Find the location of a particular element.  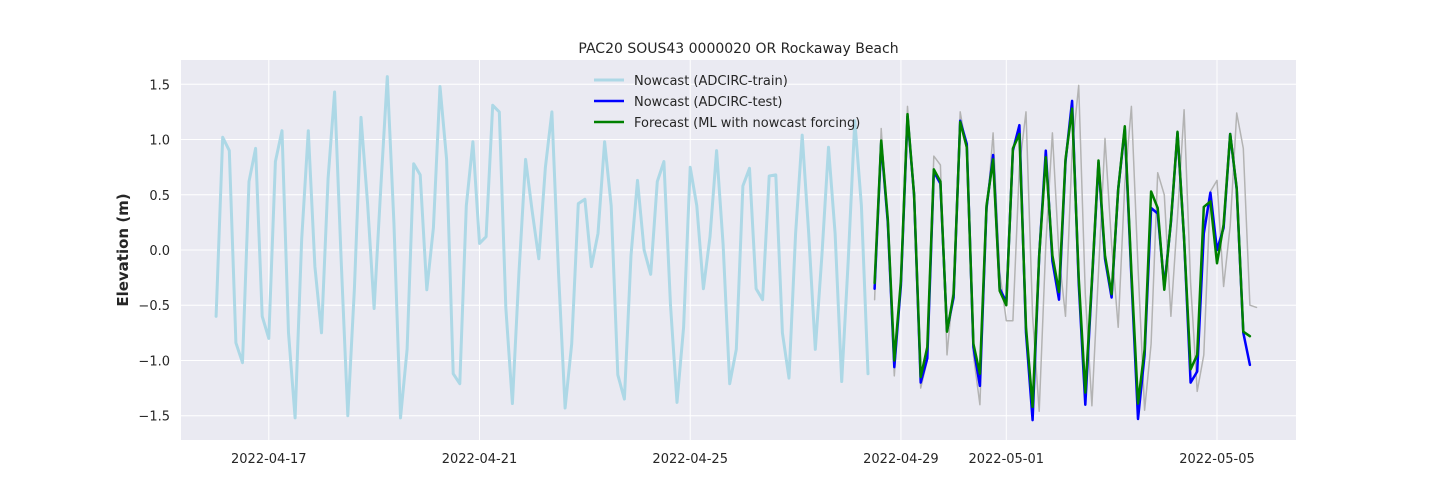

chart-title: PAC20 SOUS43 0000020 OR Rockaway Beach is located at coordinates (738, 49).